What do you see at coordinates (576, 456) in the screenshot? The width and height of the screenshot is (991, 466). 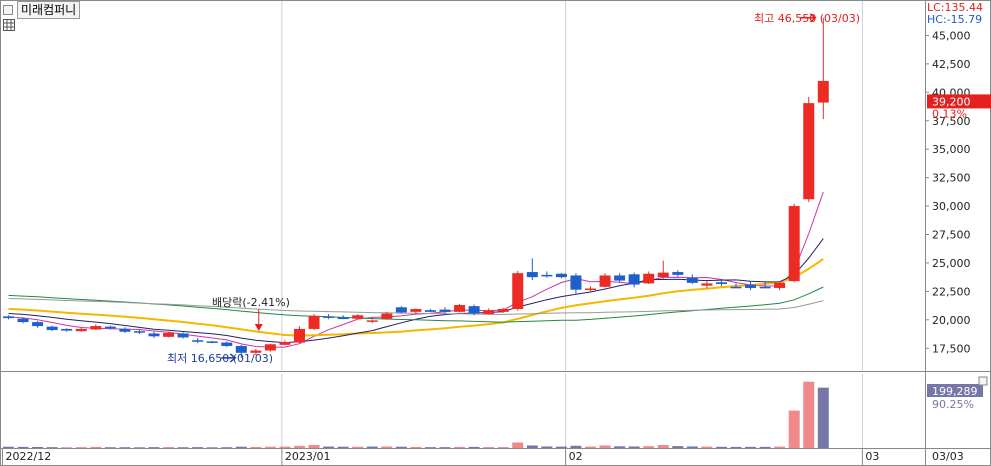 I see `x-tick-label: 02` at bounding box center [576, 456].